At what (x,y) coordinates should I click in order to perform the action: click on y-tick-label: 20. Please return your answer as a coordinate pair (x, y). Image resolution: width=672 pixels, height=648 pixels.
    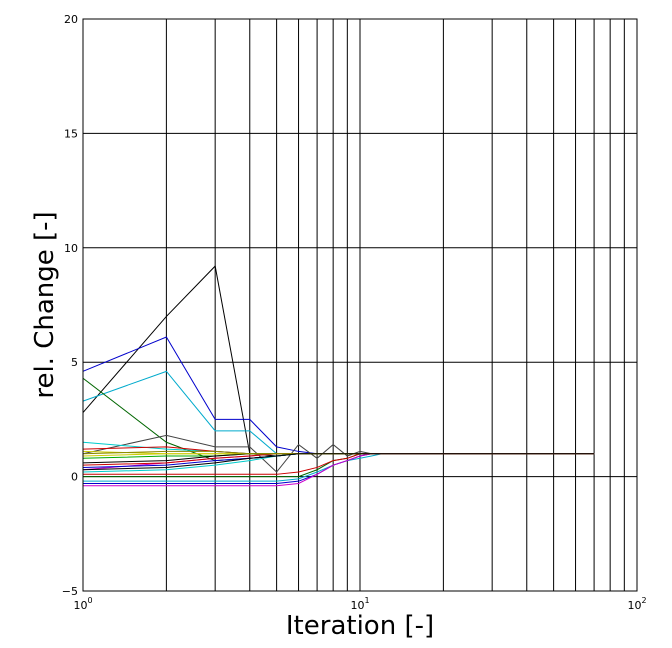
    Looking at the image, I should click on (71, 19).